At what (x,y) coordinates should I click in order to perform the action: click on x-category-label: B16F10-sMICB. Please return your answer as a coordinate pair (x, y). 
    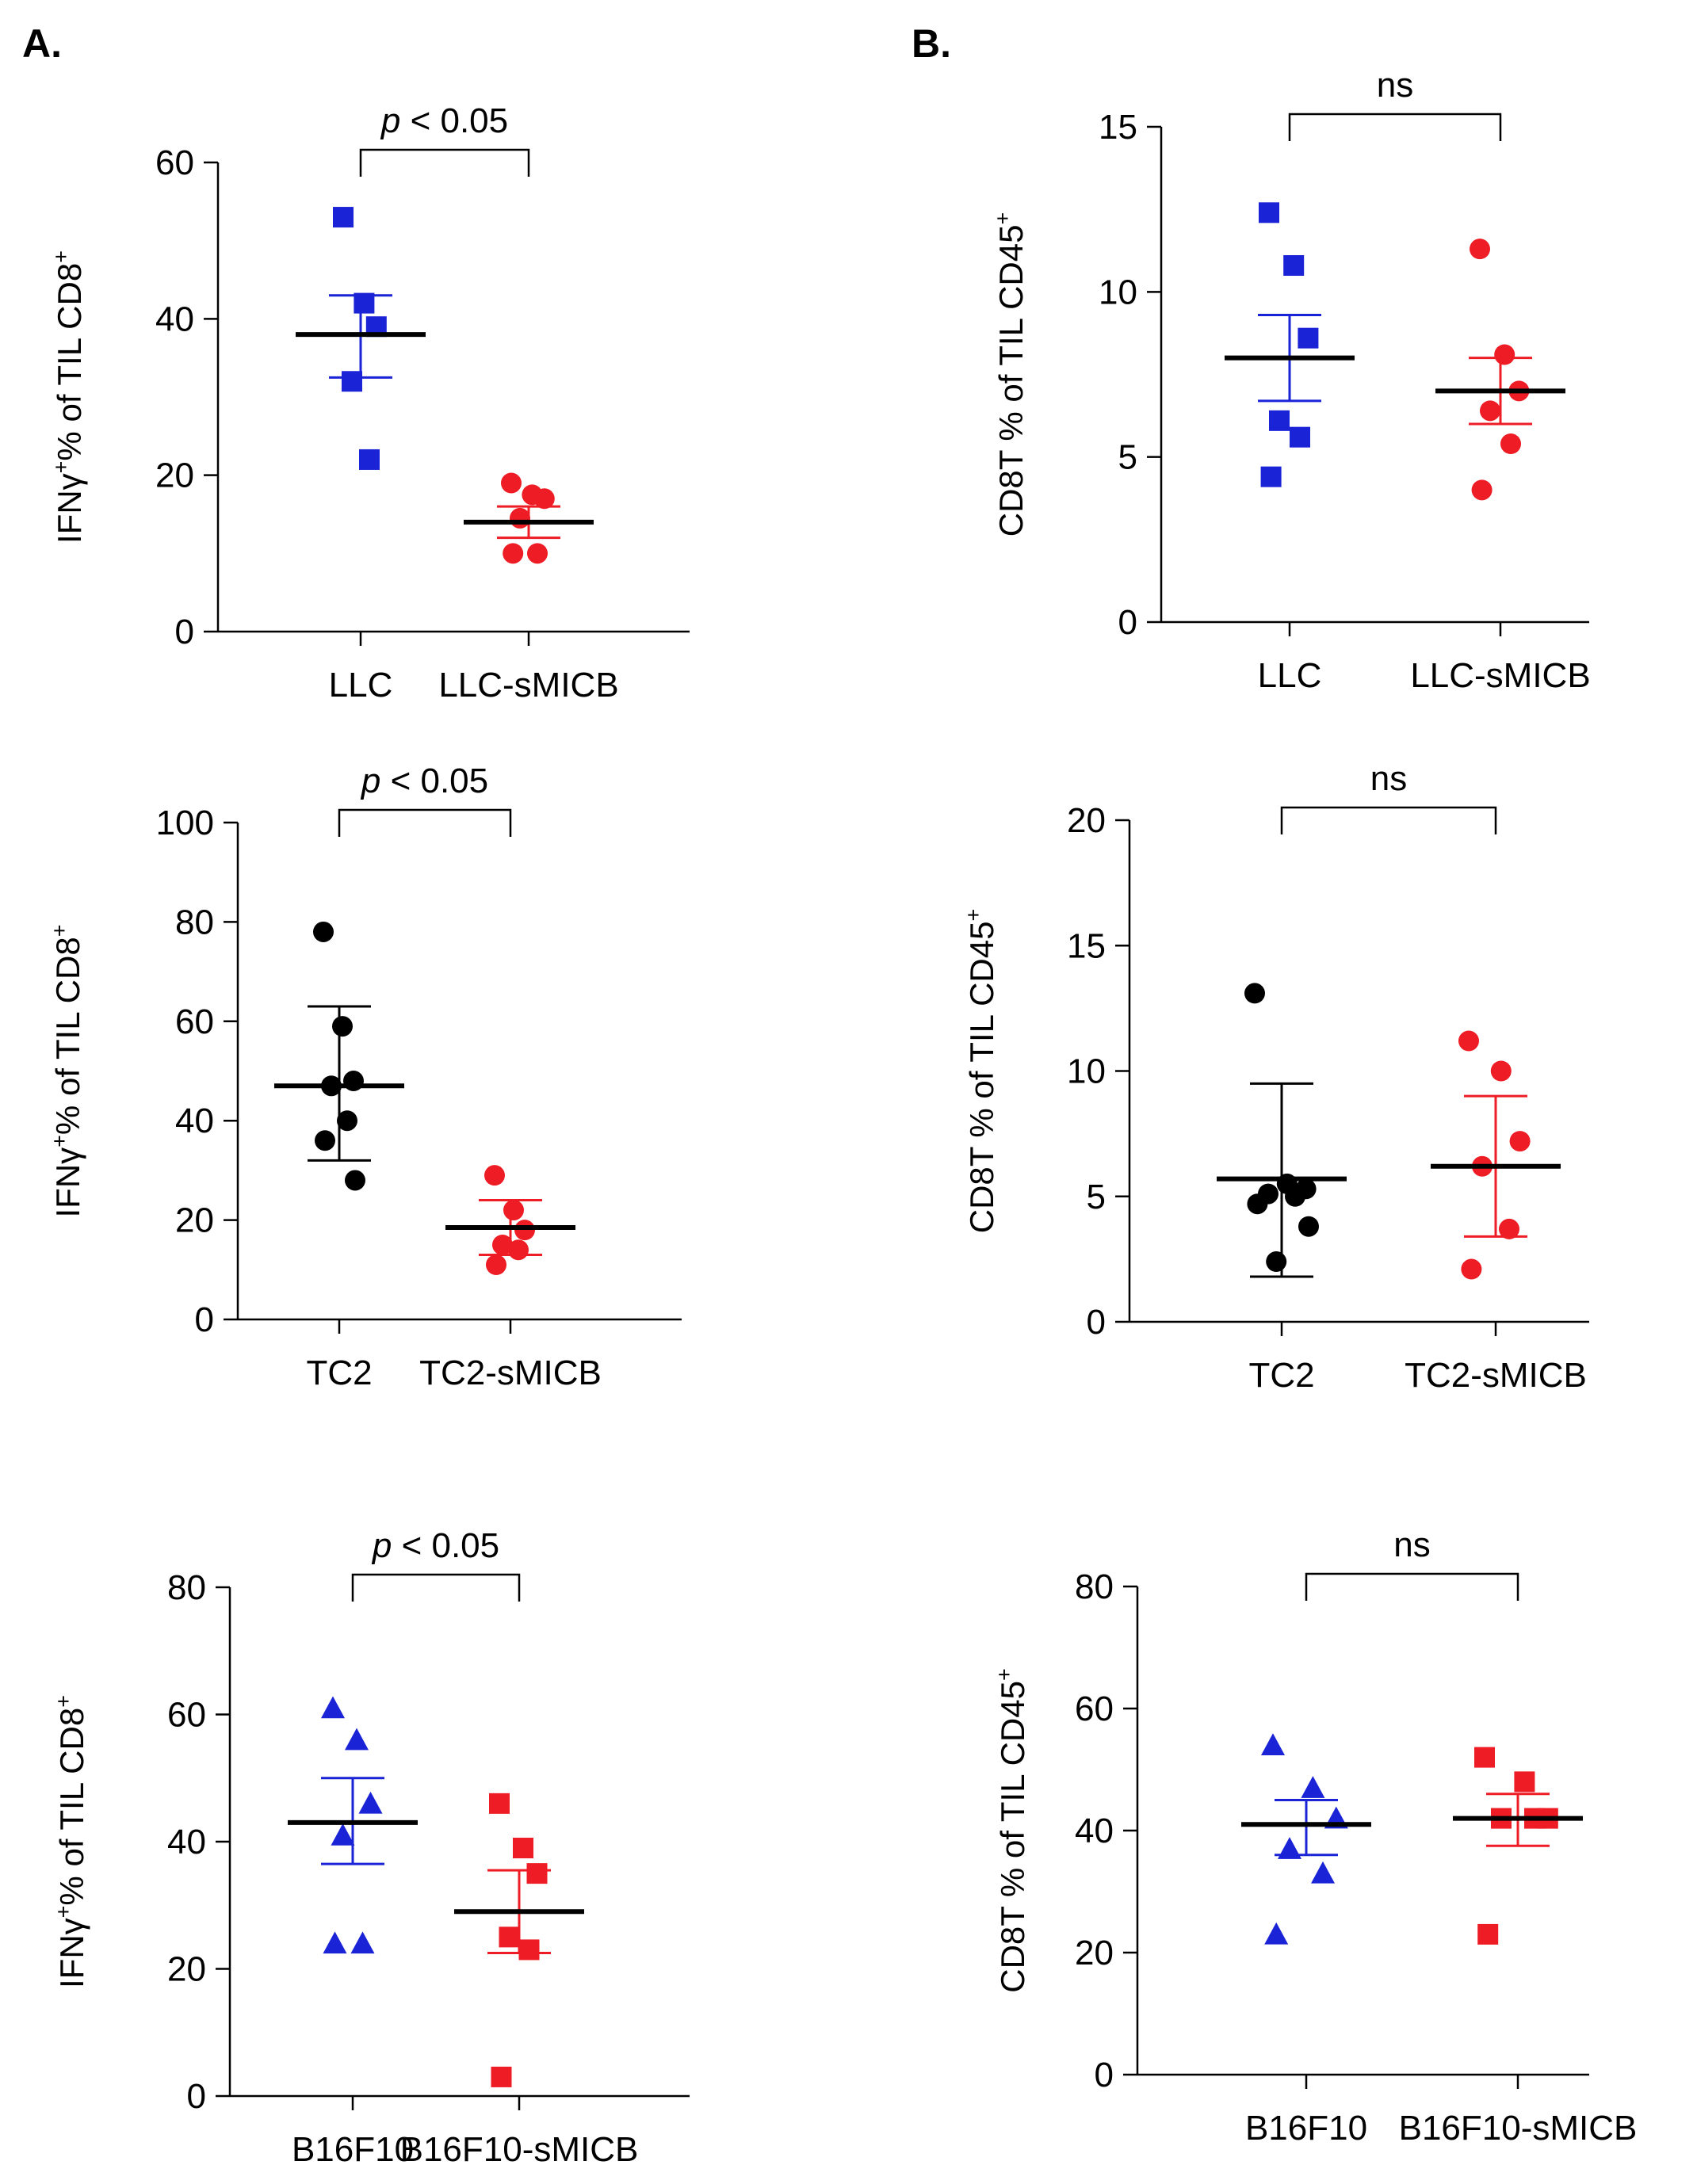
    Looking at the image, I should click on (1518, 2128).